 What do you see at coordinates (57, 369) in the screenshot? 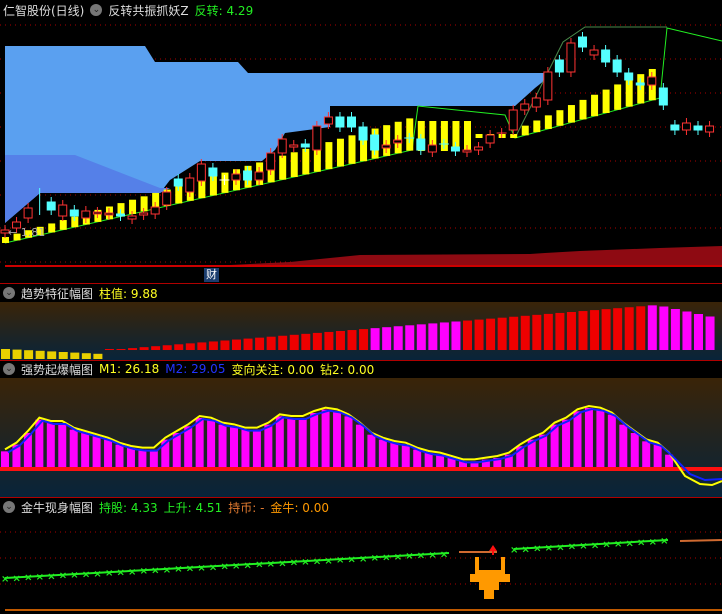
I see `panel3-title: 强势起爆幅图` at bounding box center [57, 369].